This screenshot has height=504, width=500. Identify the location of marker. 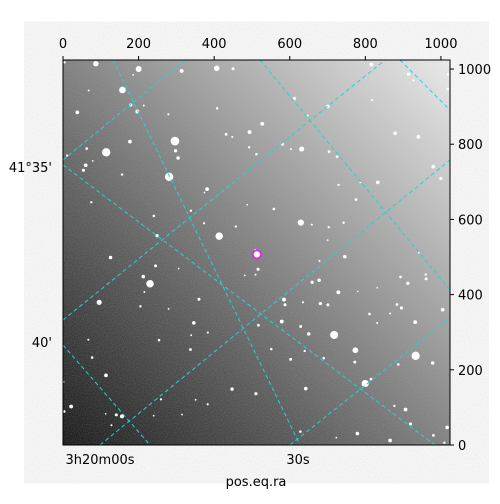
(257, 254).